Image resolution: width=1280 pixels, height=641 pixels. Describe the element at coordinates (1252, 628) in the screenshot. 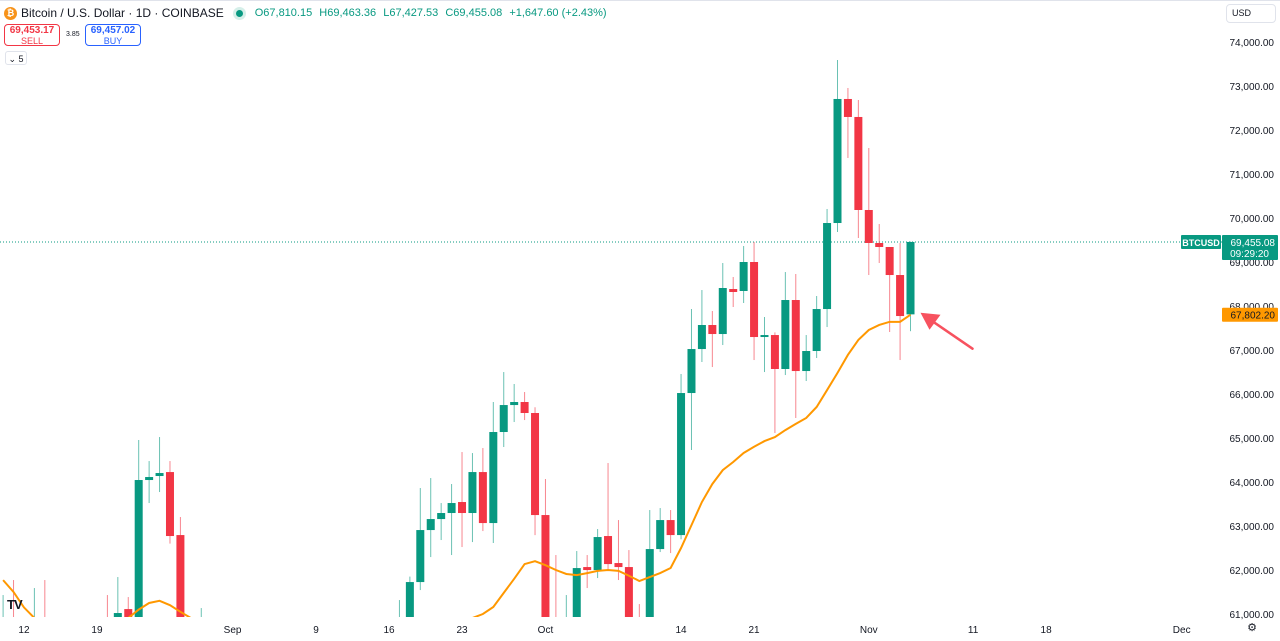

I see `settings-gear-icon: ⚙` at that location.